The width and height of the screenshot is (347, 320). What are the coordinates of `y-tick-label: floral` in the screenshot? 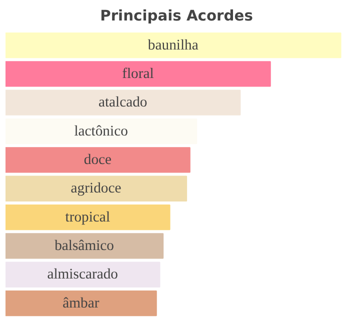 It's located at (138, 74).